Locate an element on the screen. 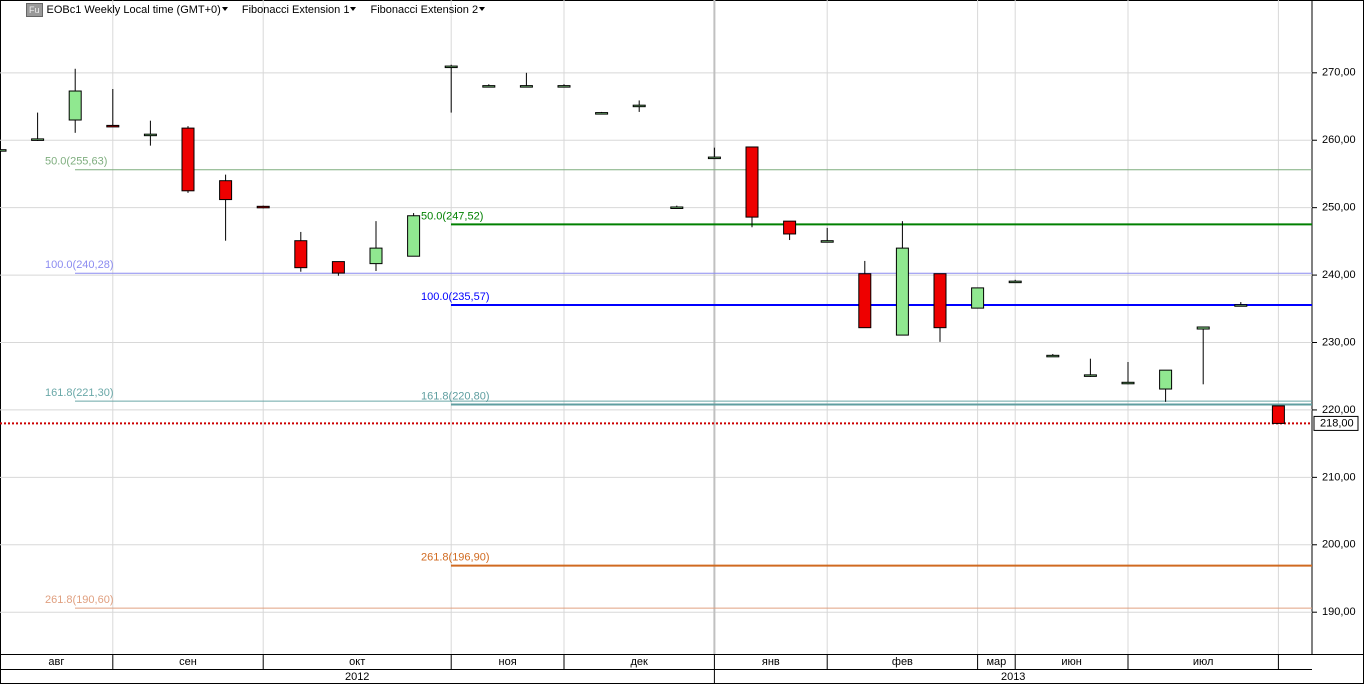  instrument-icon: Fu is located at coordinates (34, 10).